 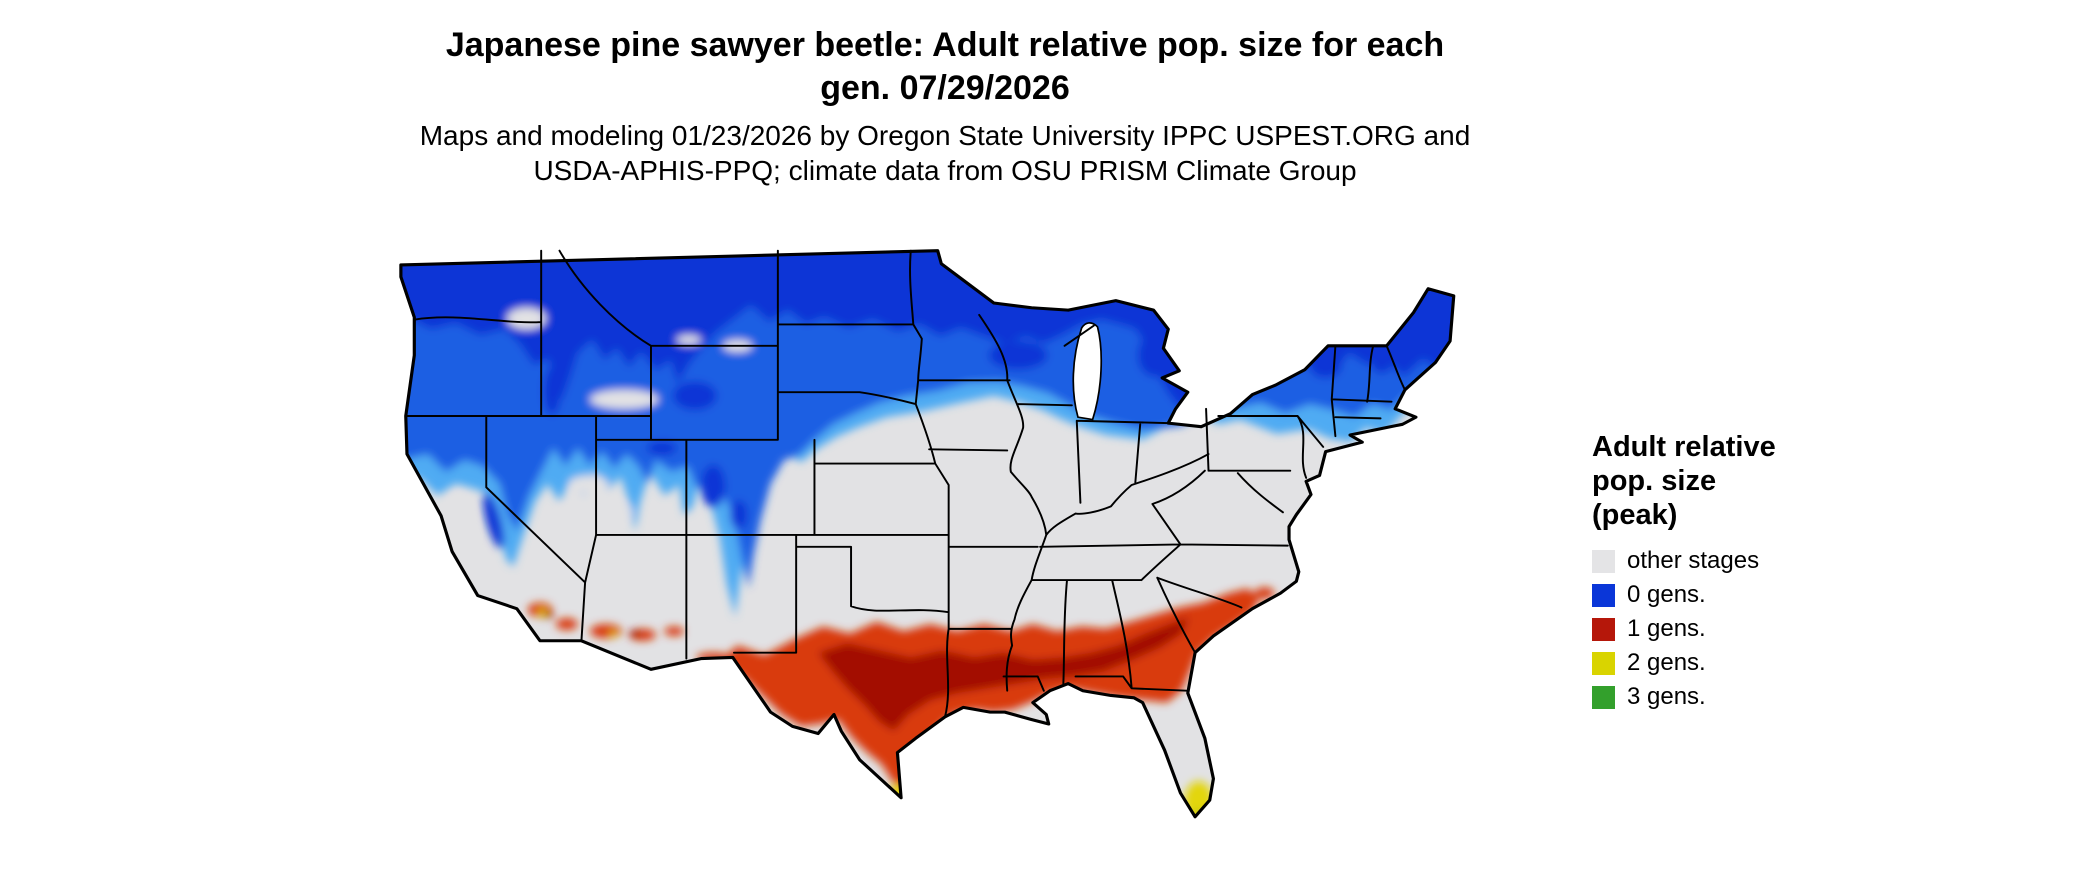 I want to click on legend-swatch-other-stages, so click(x=1603, y=561).